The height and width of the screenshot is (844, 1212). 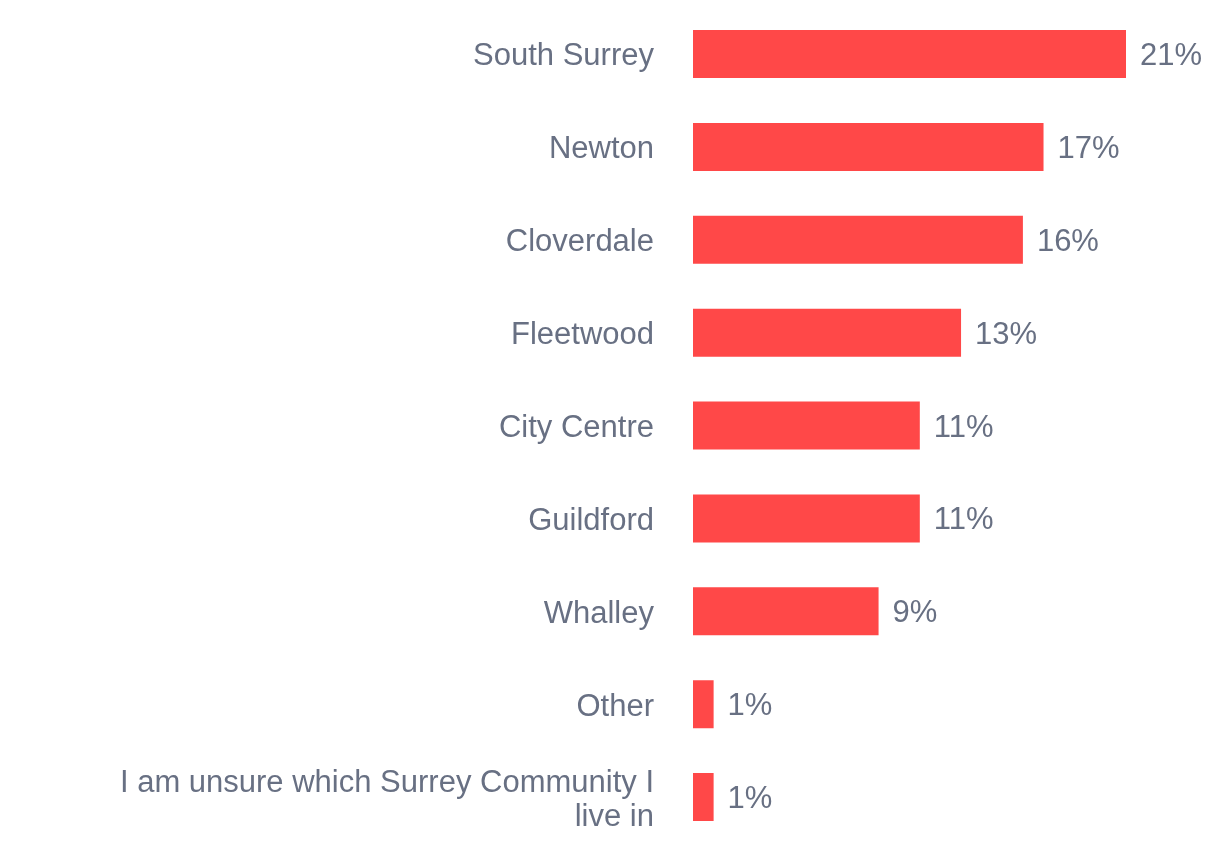 I want to click on y-tick-label: Guildford, so click(x=591, y=519).